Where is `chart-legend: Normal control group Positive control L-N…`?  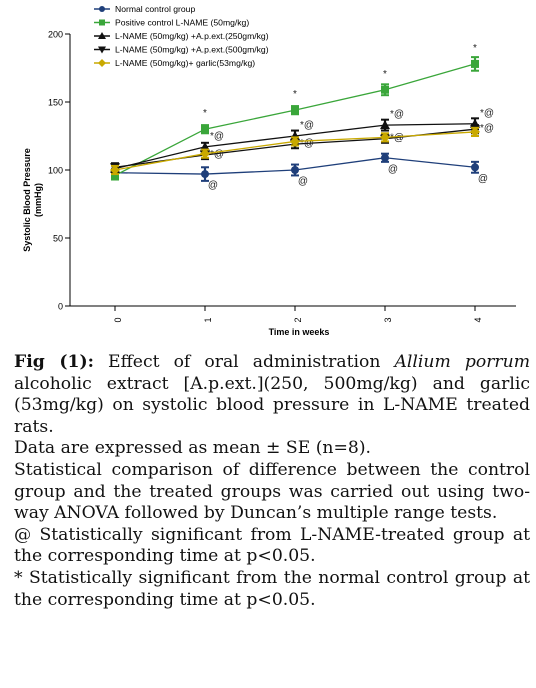 chart-legend: Normal control group Positive control L-N… is located at coordinates (181, 36).